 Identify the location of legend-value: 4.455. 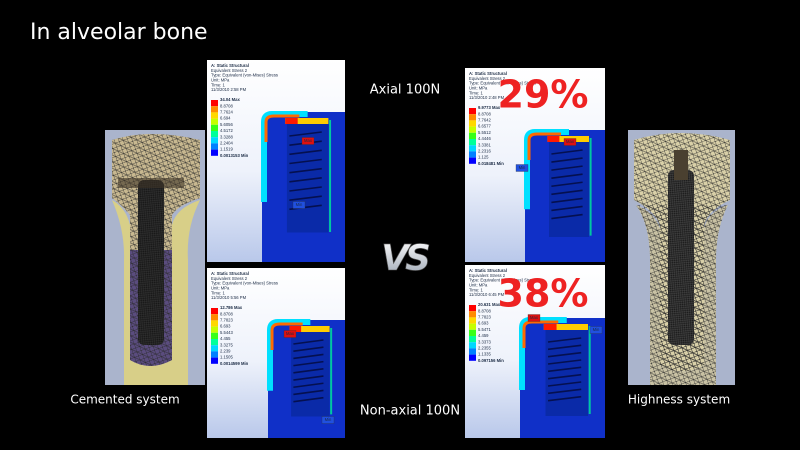
(225, 338).